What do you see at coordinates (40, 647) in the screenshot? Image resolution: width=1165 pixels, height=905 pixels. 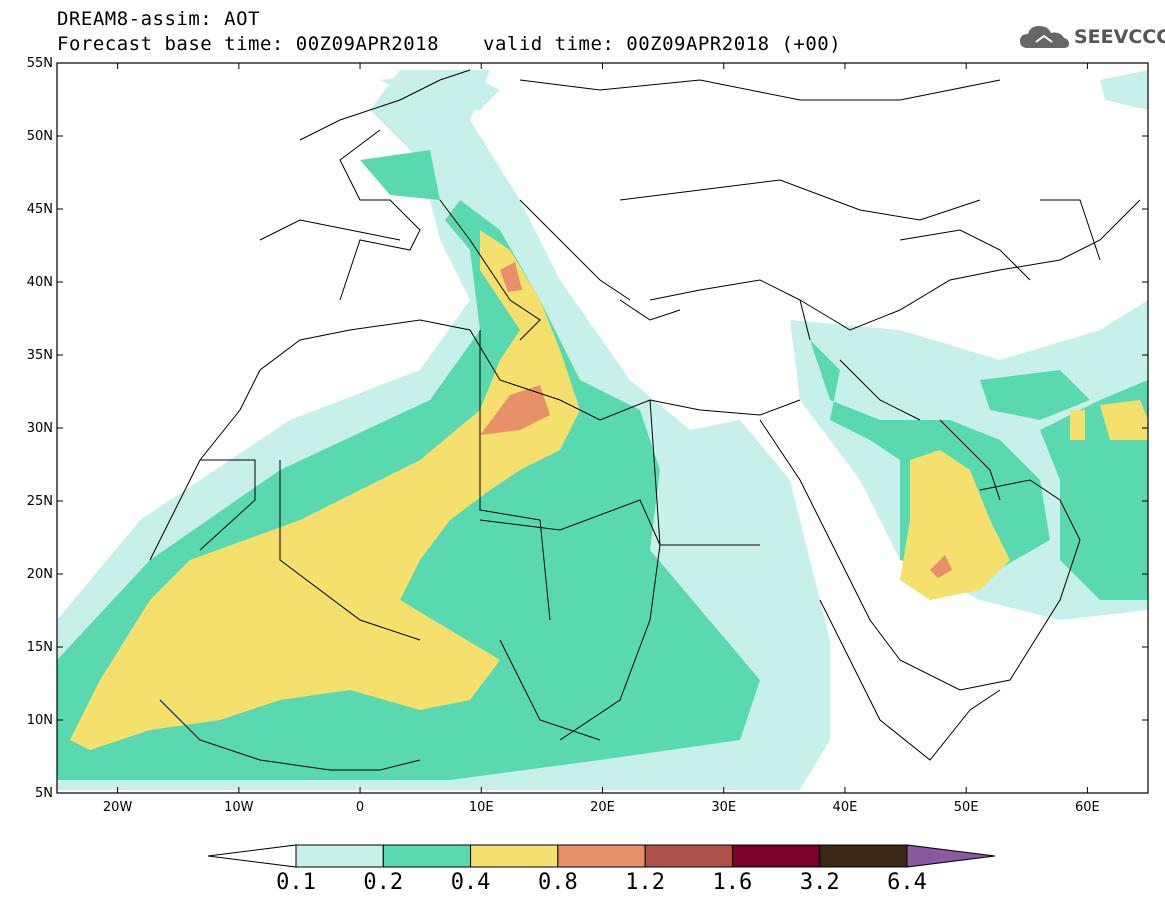 I see `lat-label: 15N` at bounding box center [40, 647].